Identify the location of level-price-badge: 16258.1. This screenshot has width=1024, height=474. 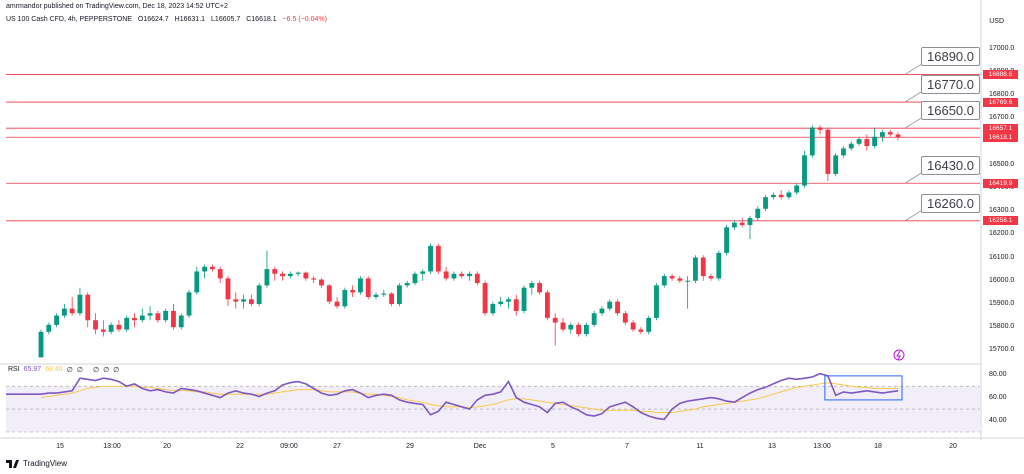
(1000, 221).